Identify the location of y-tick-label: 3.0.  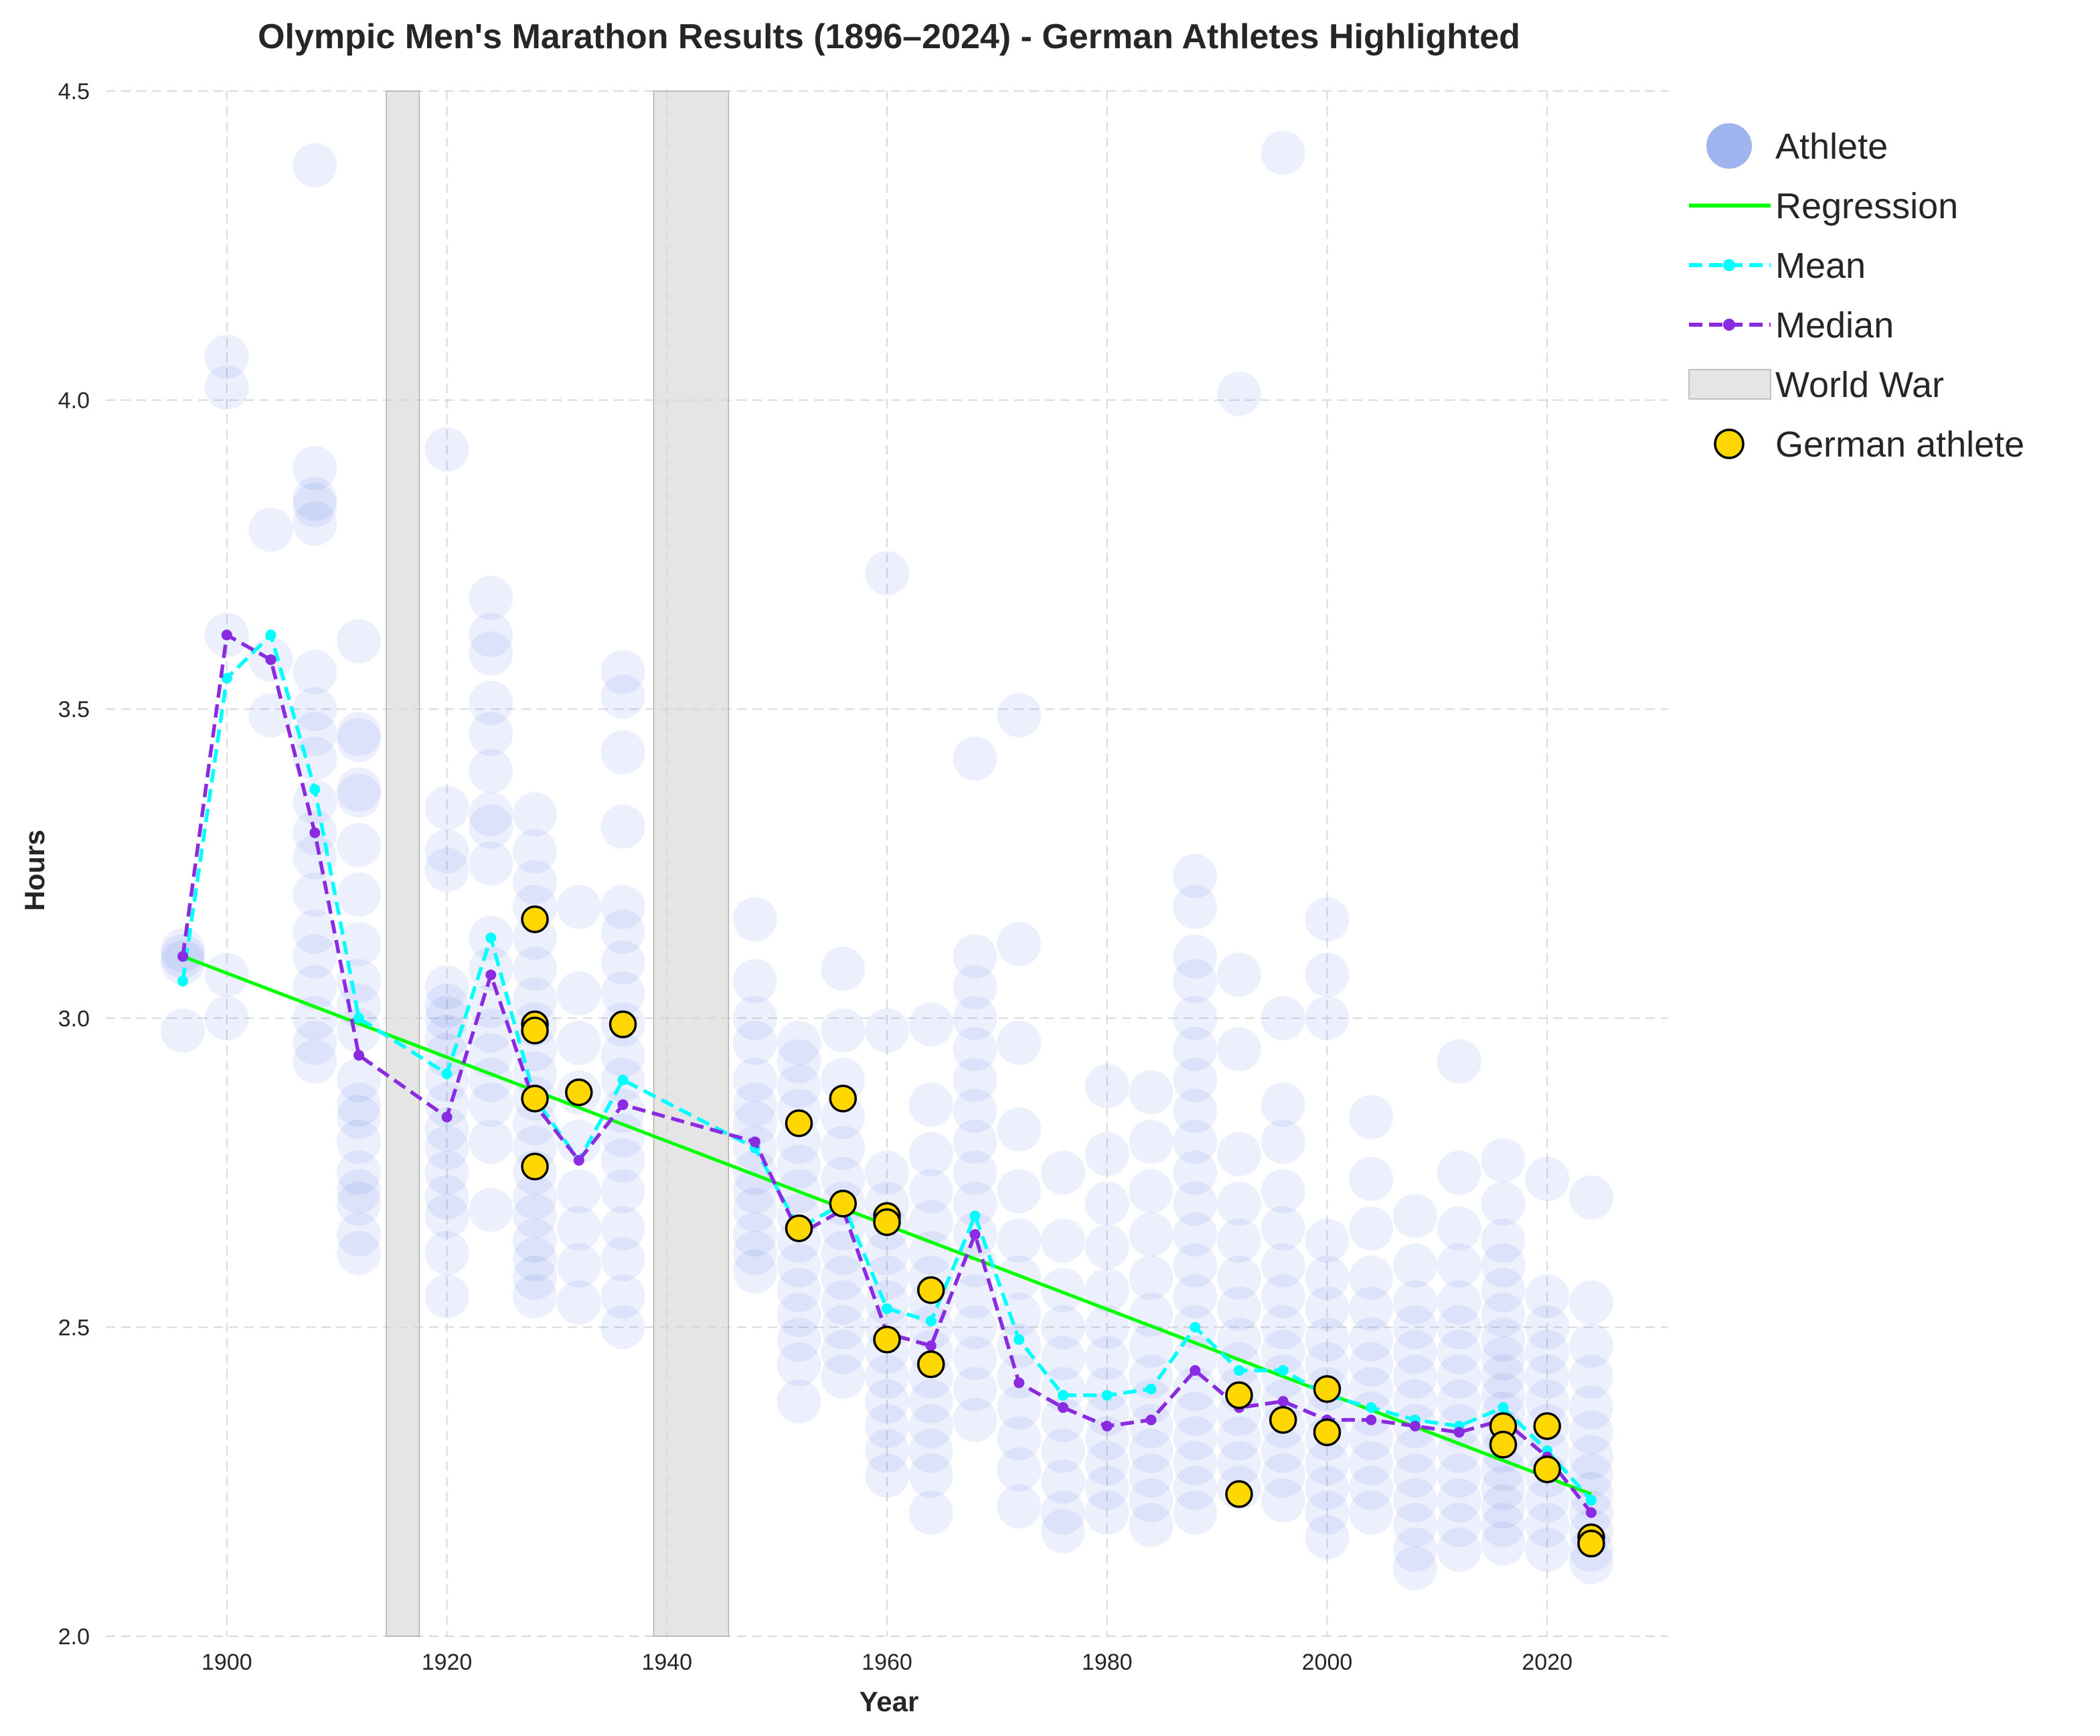
(74, 1019).